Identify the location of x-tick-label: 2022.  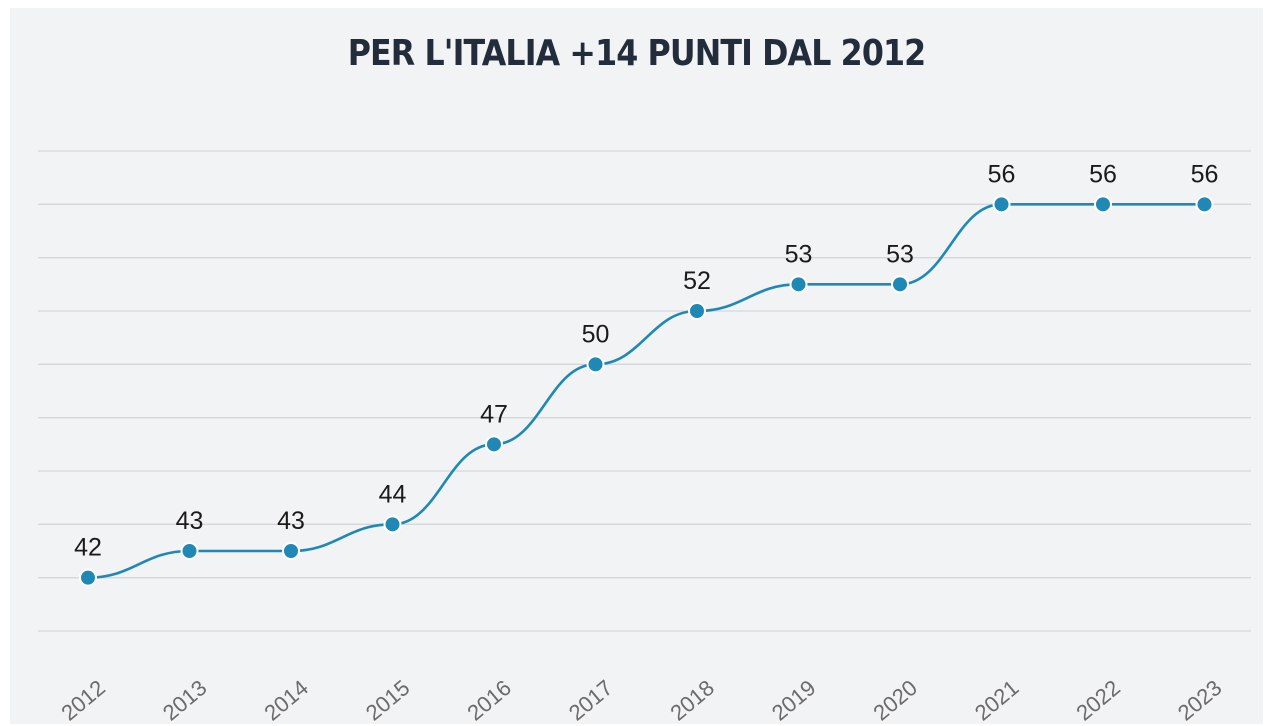
(1098, 699).